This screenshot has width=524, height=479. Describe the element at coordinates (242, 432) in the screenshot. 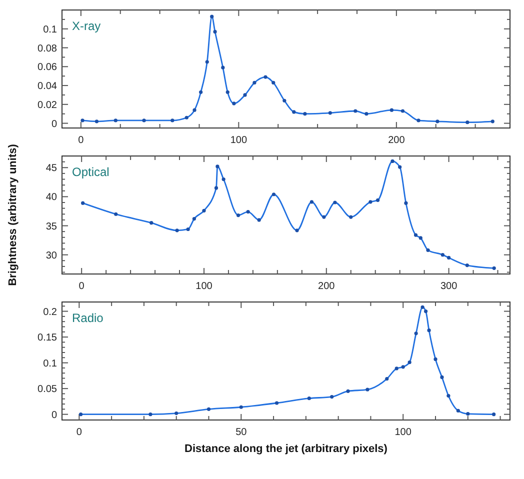

I see `x-tick-label: 50` at that location.